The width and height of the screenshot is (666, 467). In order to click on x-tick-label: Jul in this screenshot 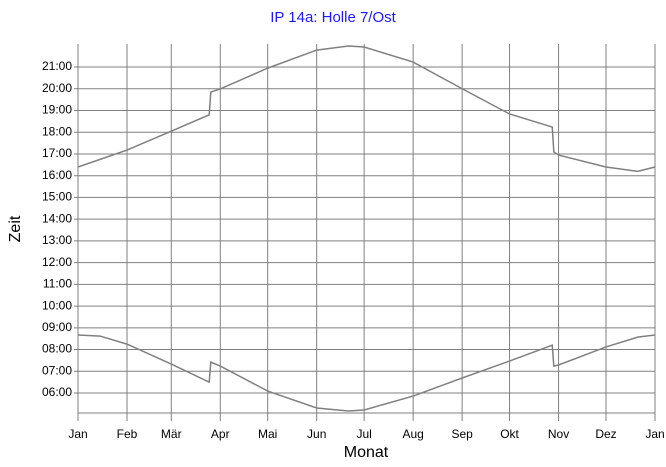, I will do `click(363, 434)`.